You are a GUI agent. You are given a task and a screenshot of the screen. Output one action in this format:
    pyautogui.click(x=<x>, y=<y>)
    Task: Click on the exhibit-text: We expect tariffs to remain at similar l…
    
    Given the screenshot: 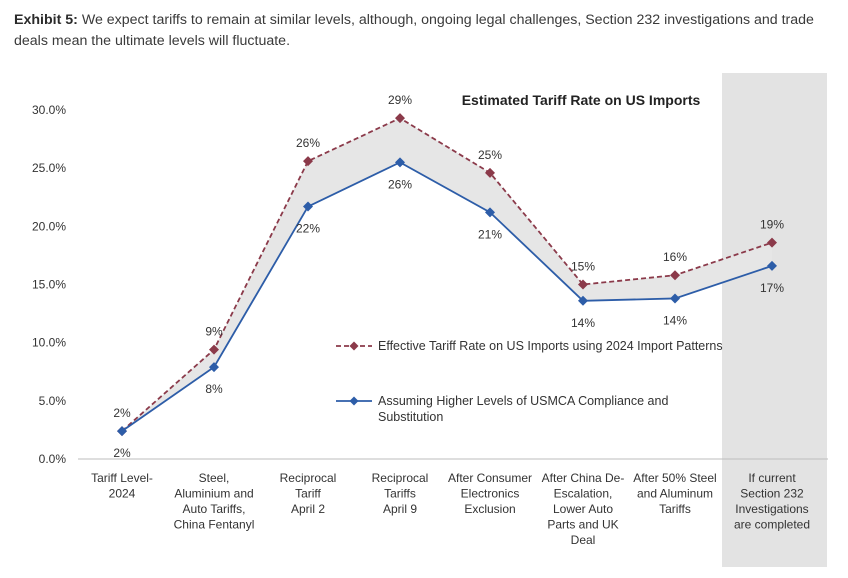 What is the action you would take?
    pyautogui.click(x=414, y=30)
    